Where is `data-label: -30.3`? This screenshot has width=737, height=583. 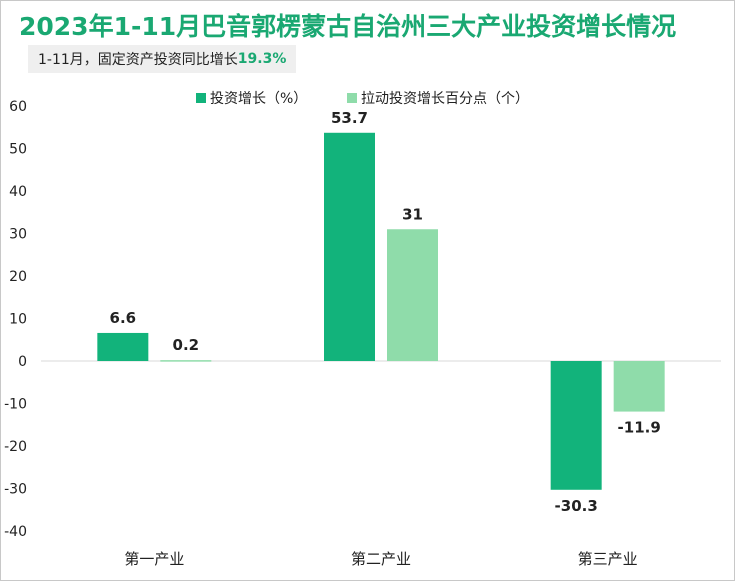
data-label: -30.3 is located at coordinates (576, 506).